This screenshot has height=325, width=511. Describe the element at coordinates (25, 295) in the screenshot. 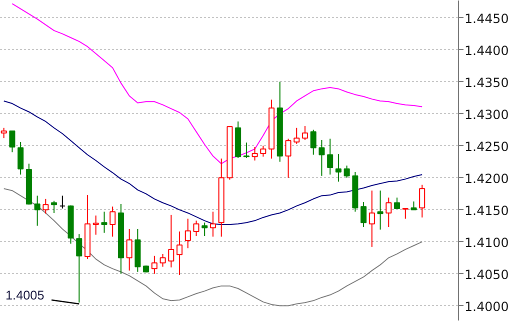

I see `annotation: 1.4005` at that location.